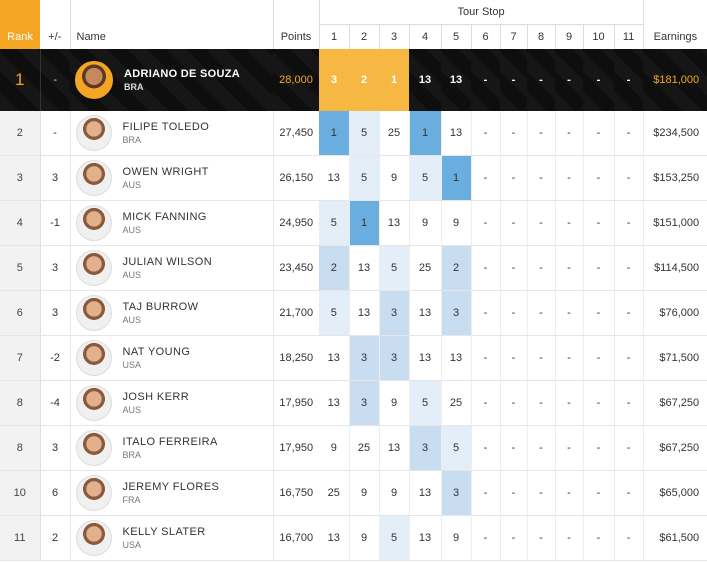 The height and width of the screenshot is (563, 707). I want to click on surfer-cell: JULIAN WILSON AUS, so click(171, 268).